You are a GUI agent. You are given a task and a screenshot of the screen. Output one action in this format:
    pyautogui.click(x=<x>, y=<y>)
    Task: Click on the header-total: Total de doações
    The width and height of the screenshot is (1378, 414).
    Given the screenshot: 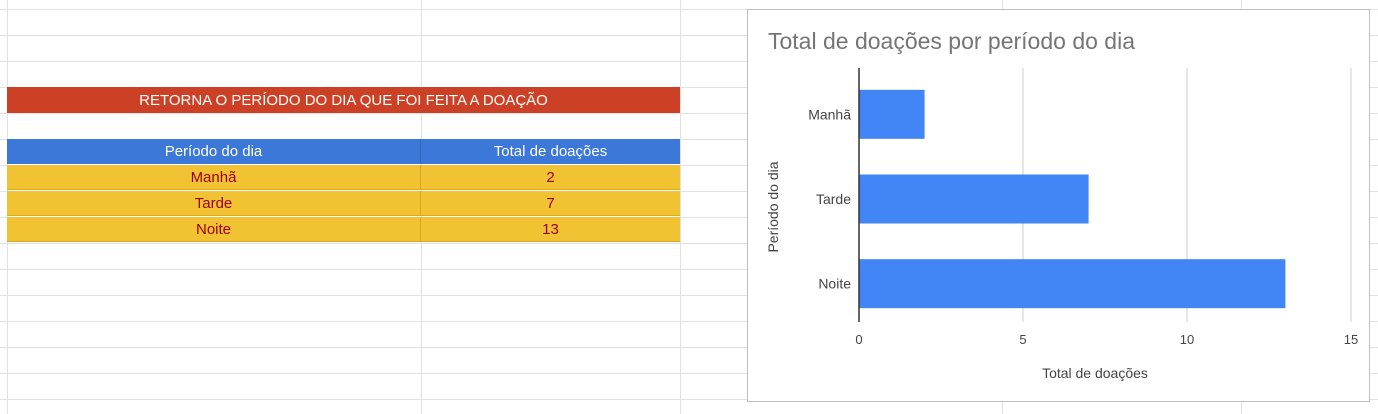 What is the action you would take?
    pyautogui.click(x=550, y=151)
    